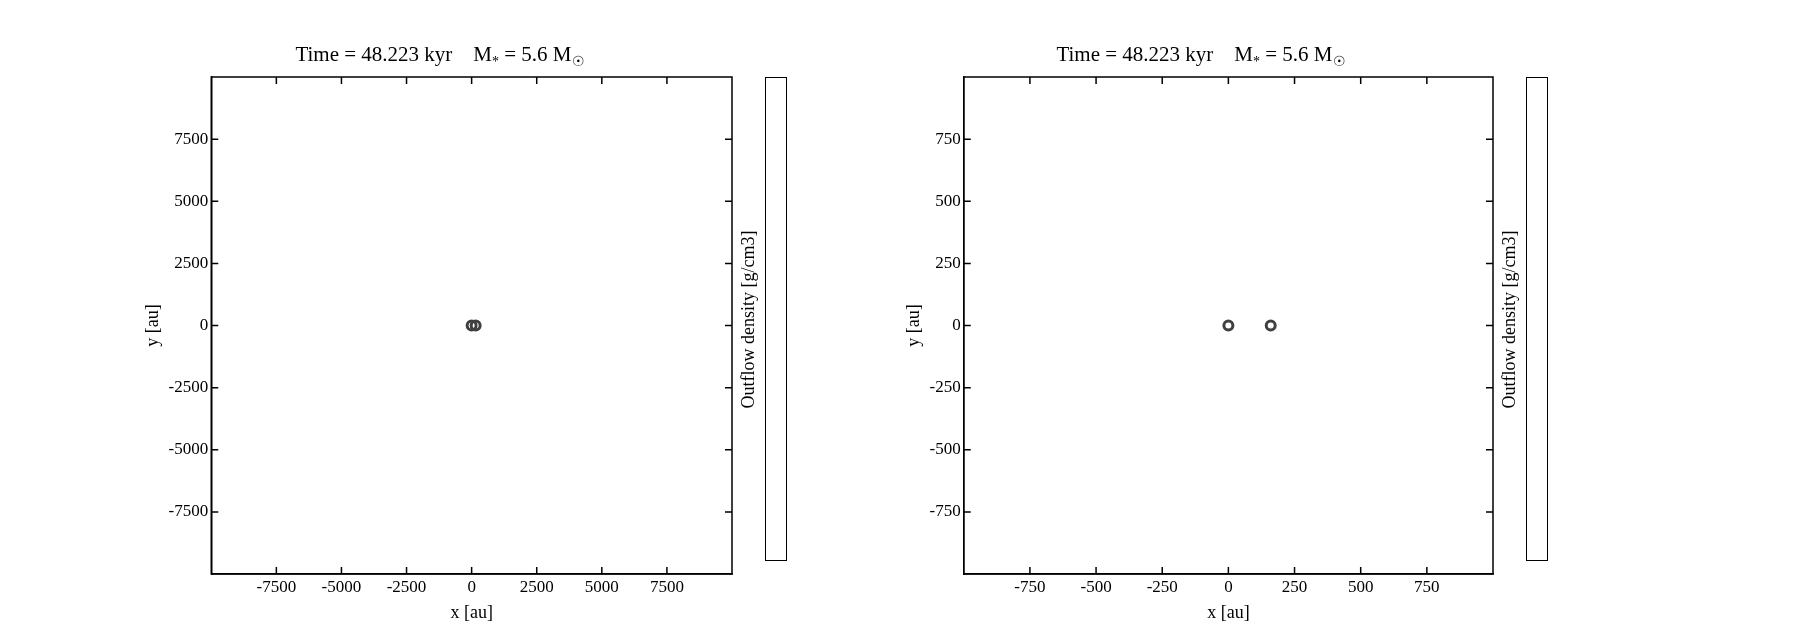  Describe the element at coordinates (191, 262) in the screenshot. I see `y-tick-label: 2500` at that location.